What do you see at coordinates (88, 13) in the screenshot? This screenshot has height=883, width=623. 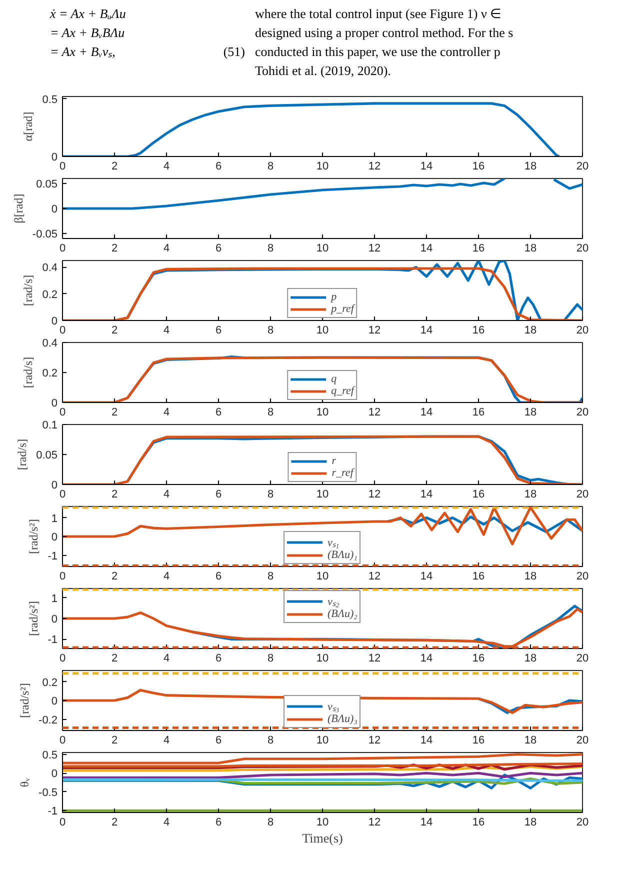 I see `text: ẋ = Ax + BᵤΛu` at bounding box center [88, 13].